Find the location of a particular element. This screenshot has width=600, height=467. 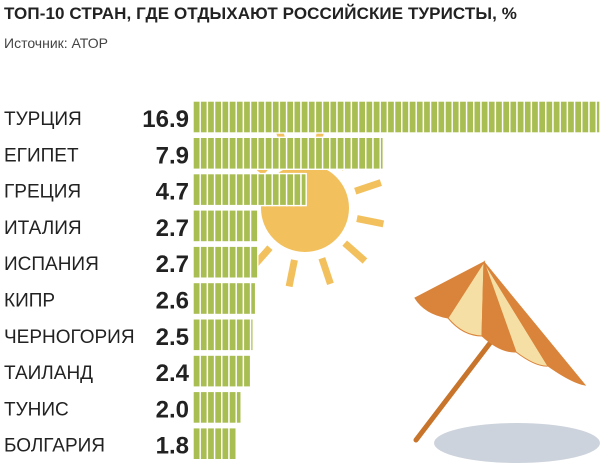

beach-umbrella-icon is located at coordinates (506, 361).